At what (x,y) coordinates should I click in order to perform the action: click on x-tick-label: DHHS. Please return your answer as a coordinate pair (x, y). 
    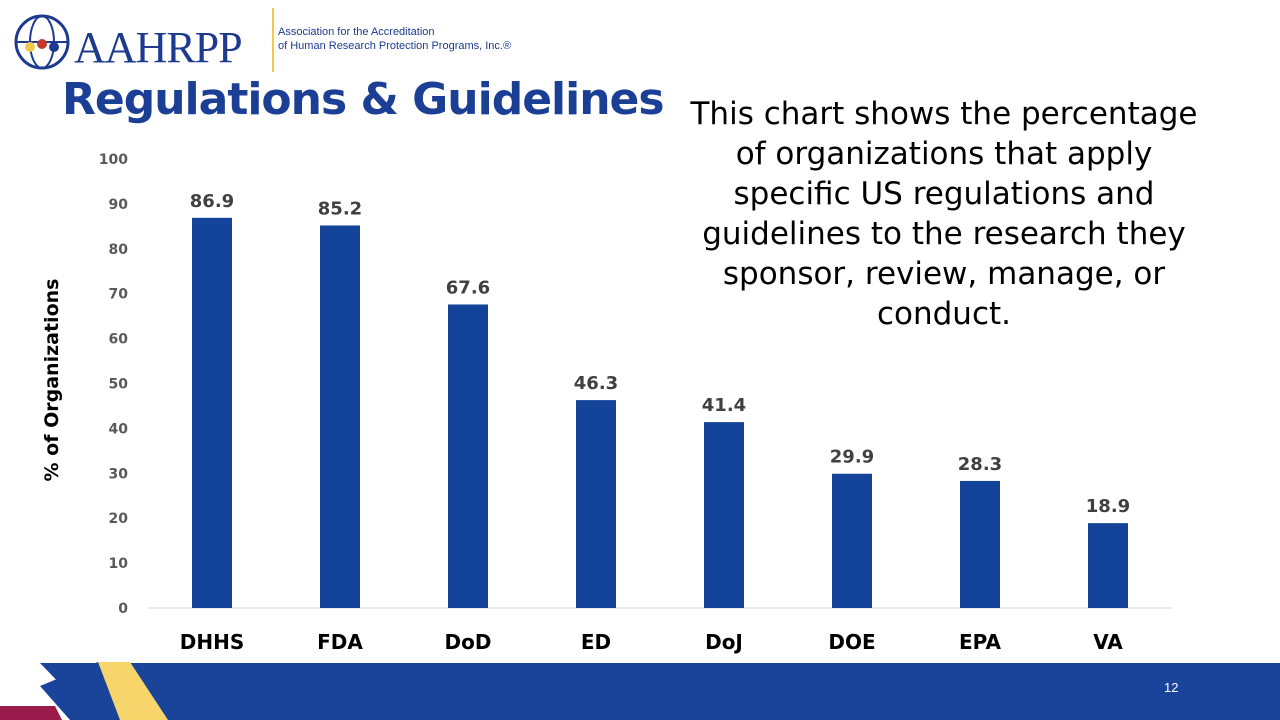
    Looking at the image, I should click on (212, 642).